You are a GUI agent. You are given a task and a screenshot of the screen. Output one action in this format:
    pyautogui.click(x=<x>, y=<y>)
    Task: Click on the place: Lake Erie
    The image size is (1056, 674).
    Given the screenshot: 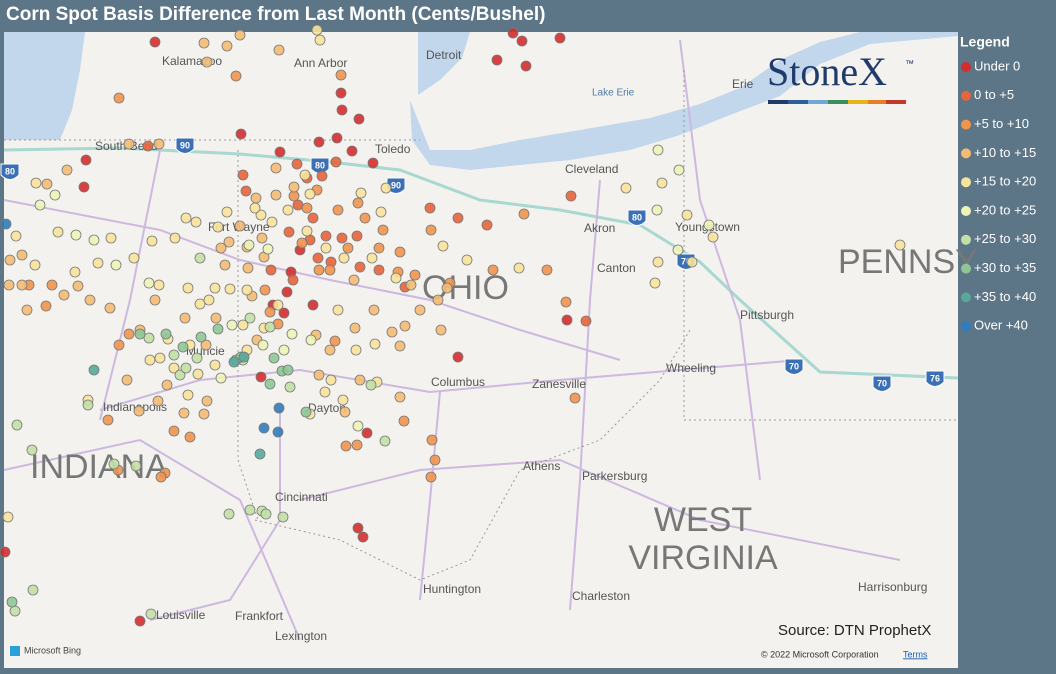 What is the action you would take?
    pyautogui.click(x=613, y=93)
    